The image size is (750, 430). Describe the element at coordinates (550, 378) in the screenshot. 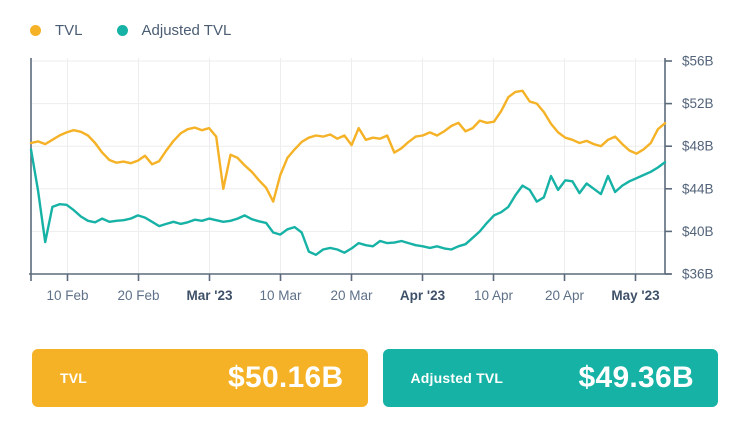

I see `adjusted-tvl-summary-card: Adjusted TVL $49.36B` at that location.